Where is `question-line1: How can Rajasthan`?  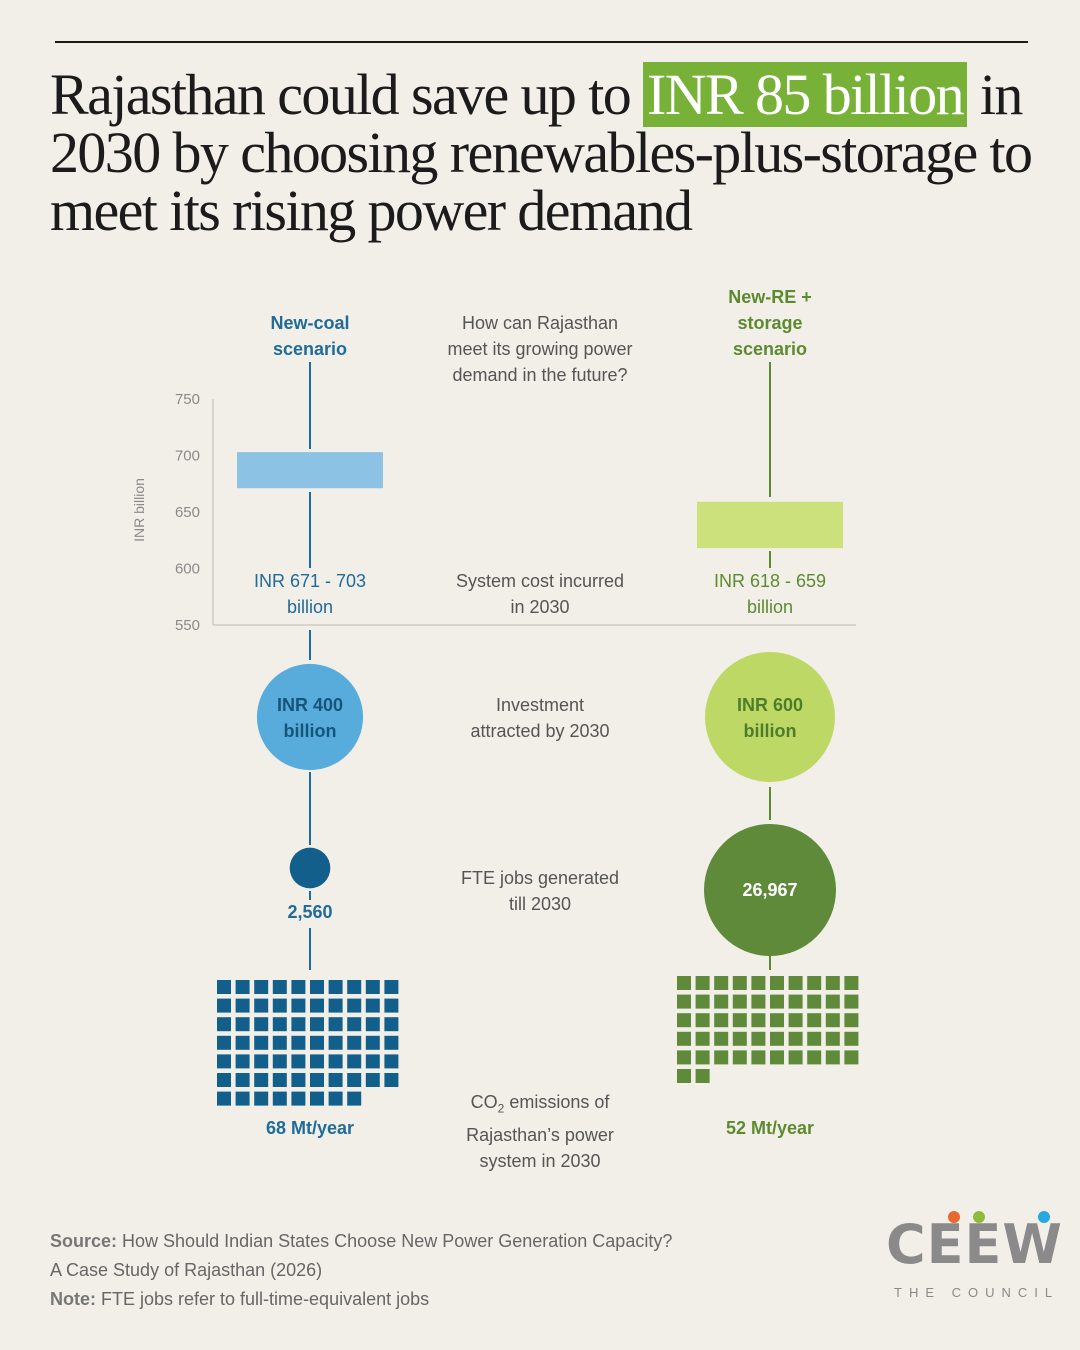
question-line1: How can Rajasthan is located at coordinates (540, 323).